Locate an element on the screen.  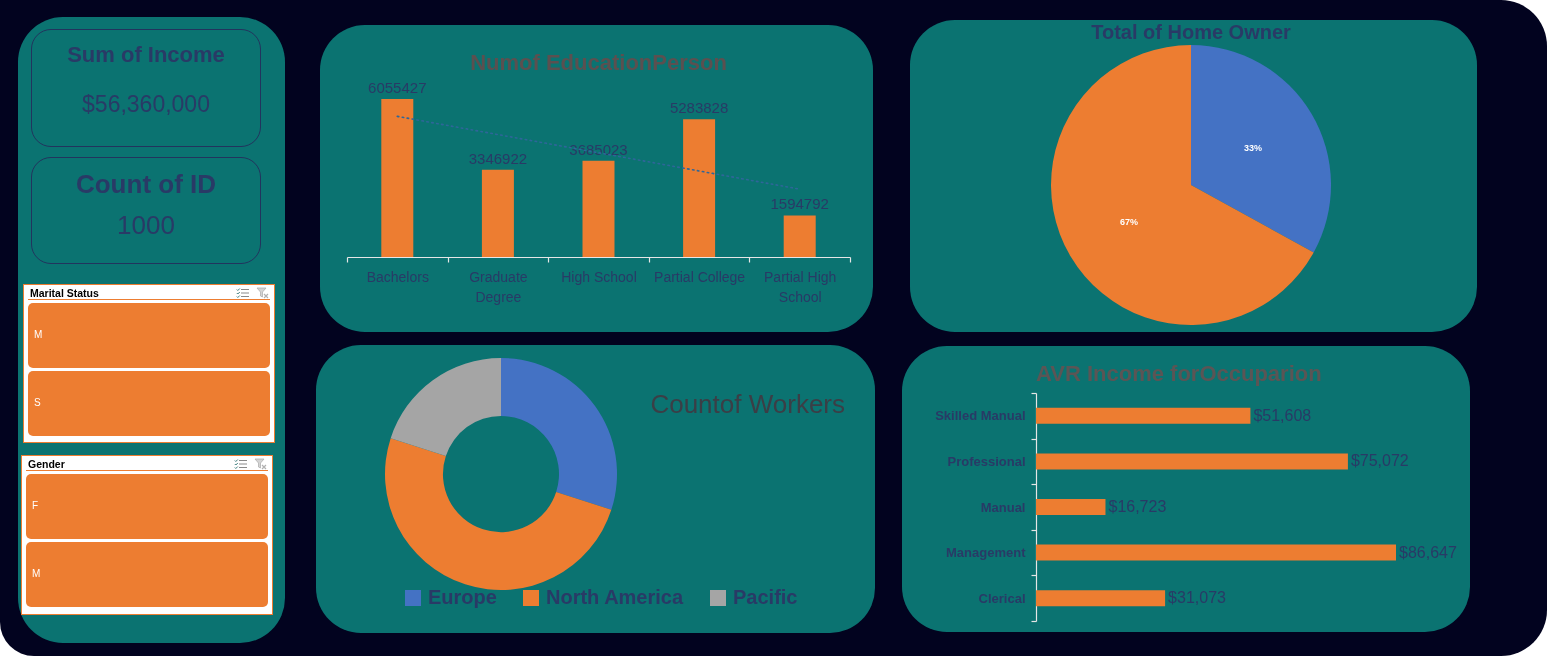
data-label: 3685023 is located at coordinates (598, 149).